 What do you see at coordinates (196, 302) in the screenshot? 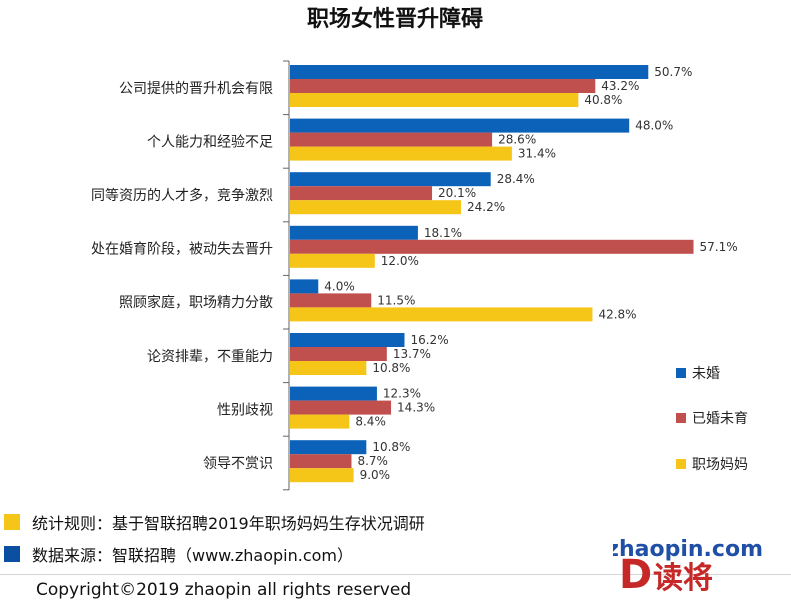
I see `category-label: 照顾家庭，职场精力分散` at bounding box center [196, 302].